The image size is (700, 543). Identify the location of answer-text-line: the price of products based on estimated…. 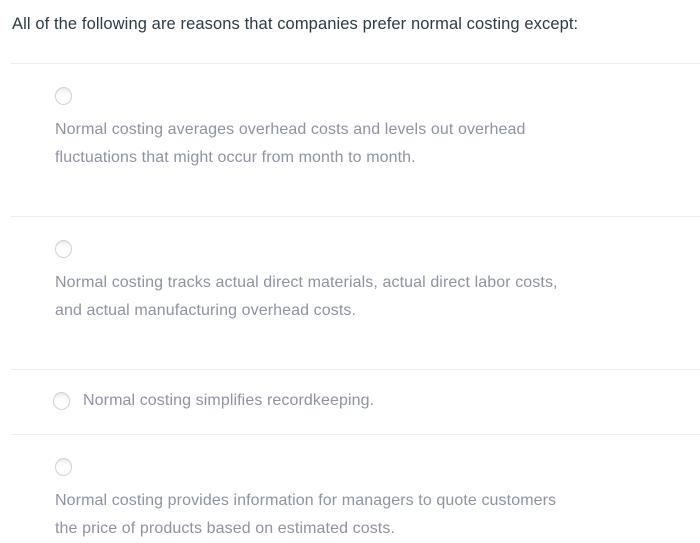
(225, 528).